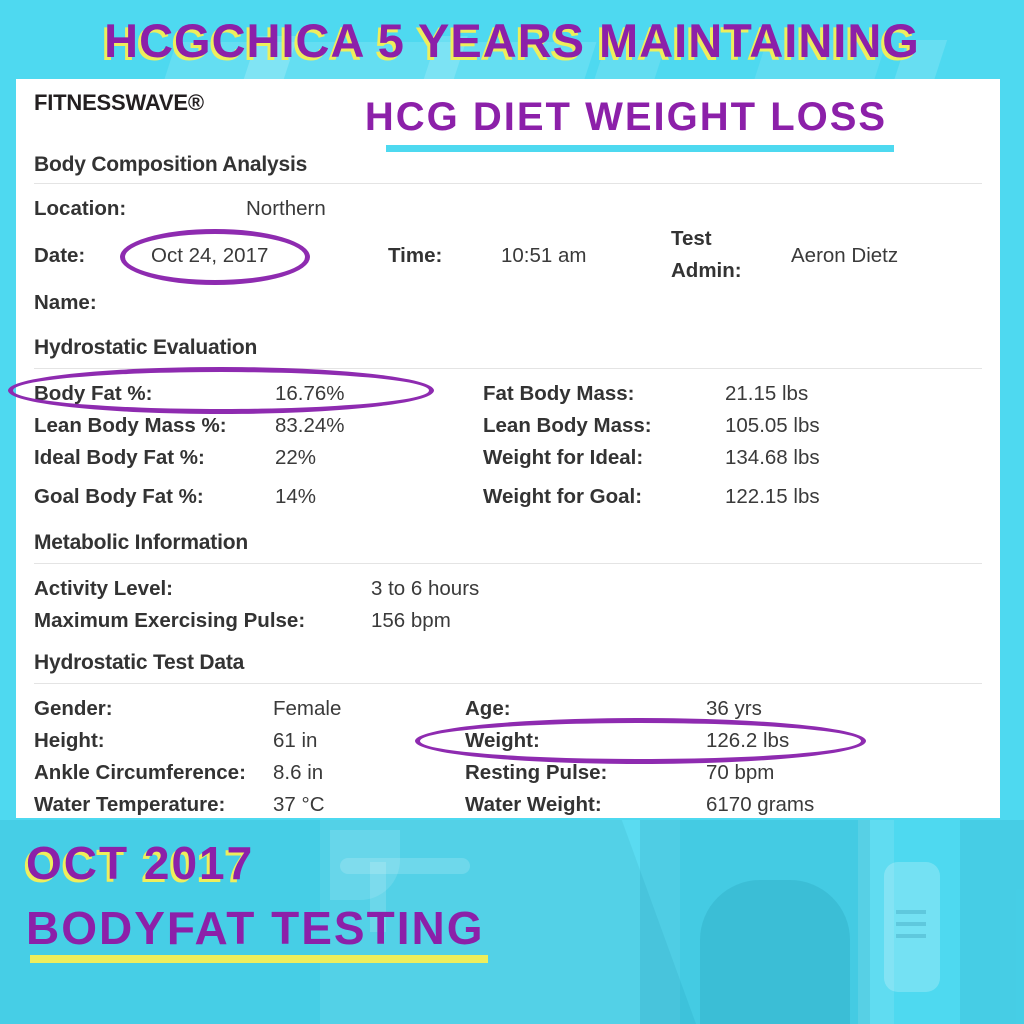 This screenshot has width=1024, height=1024. Describe the element at coordinates (508, 683) in the screenshot. I see `divider-hydrostatic-test-data` at that location.